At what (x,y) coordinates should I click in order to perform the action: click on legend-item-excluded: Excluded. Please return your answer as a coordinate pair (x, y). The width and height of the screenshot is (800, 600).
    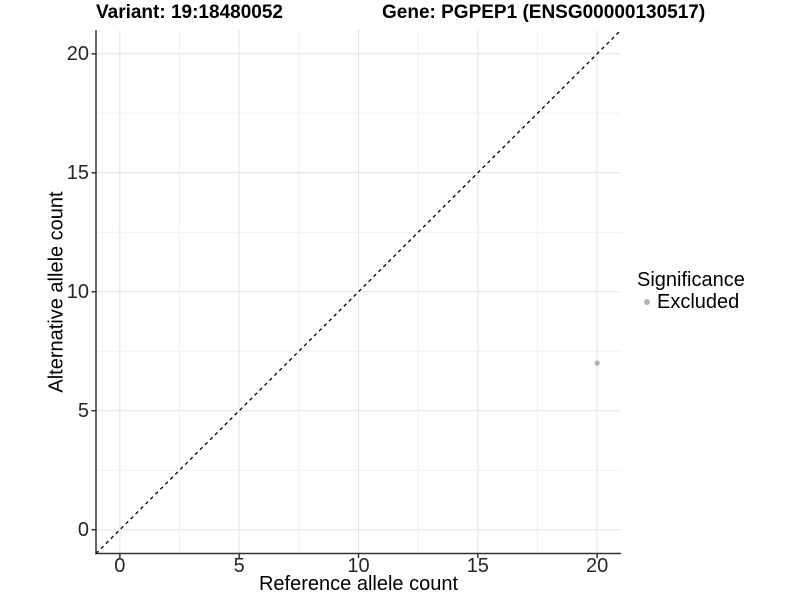
    Looking at the image, I should click on (691, 302).